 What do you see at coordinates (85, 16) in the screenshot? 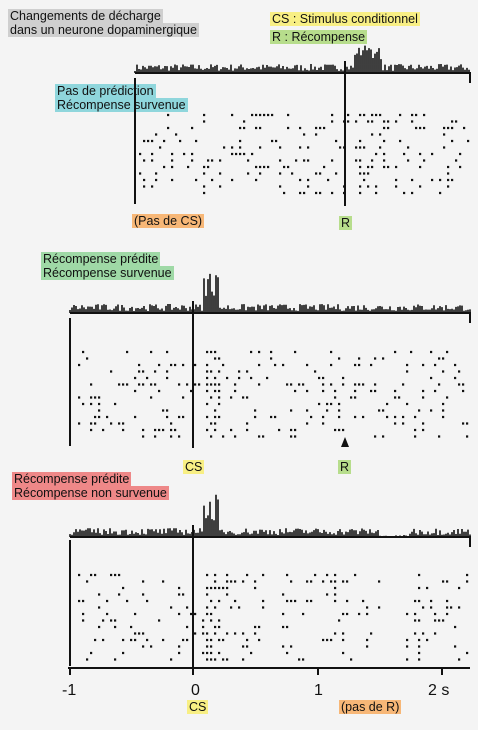
I see `title-line-1: Changements de décharge` at bounding box center [85, 16].